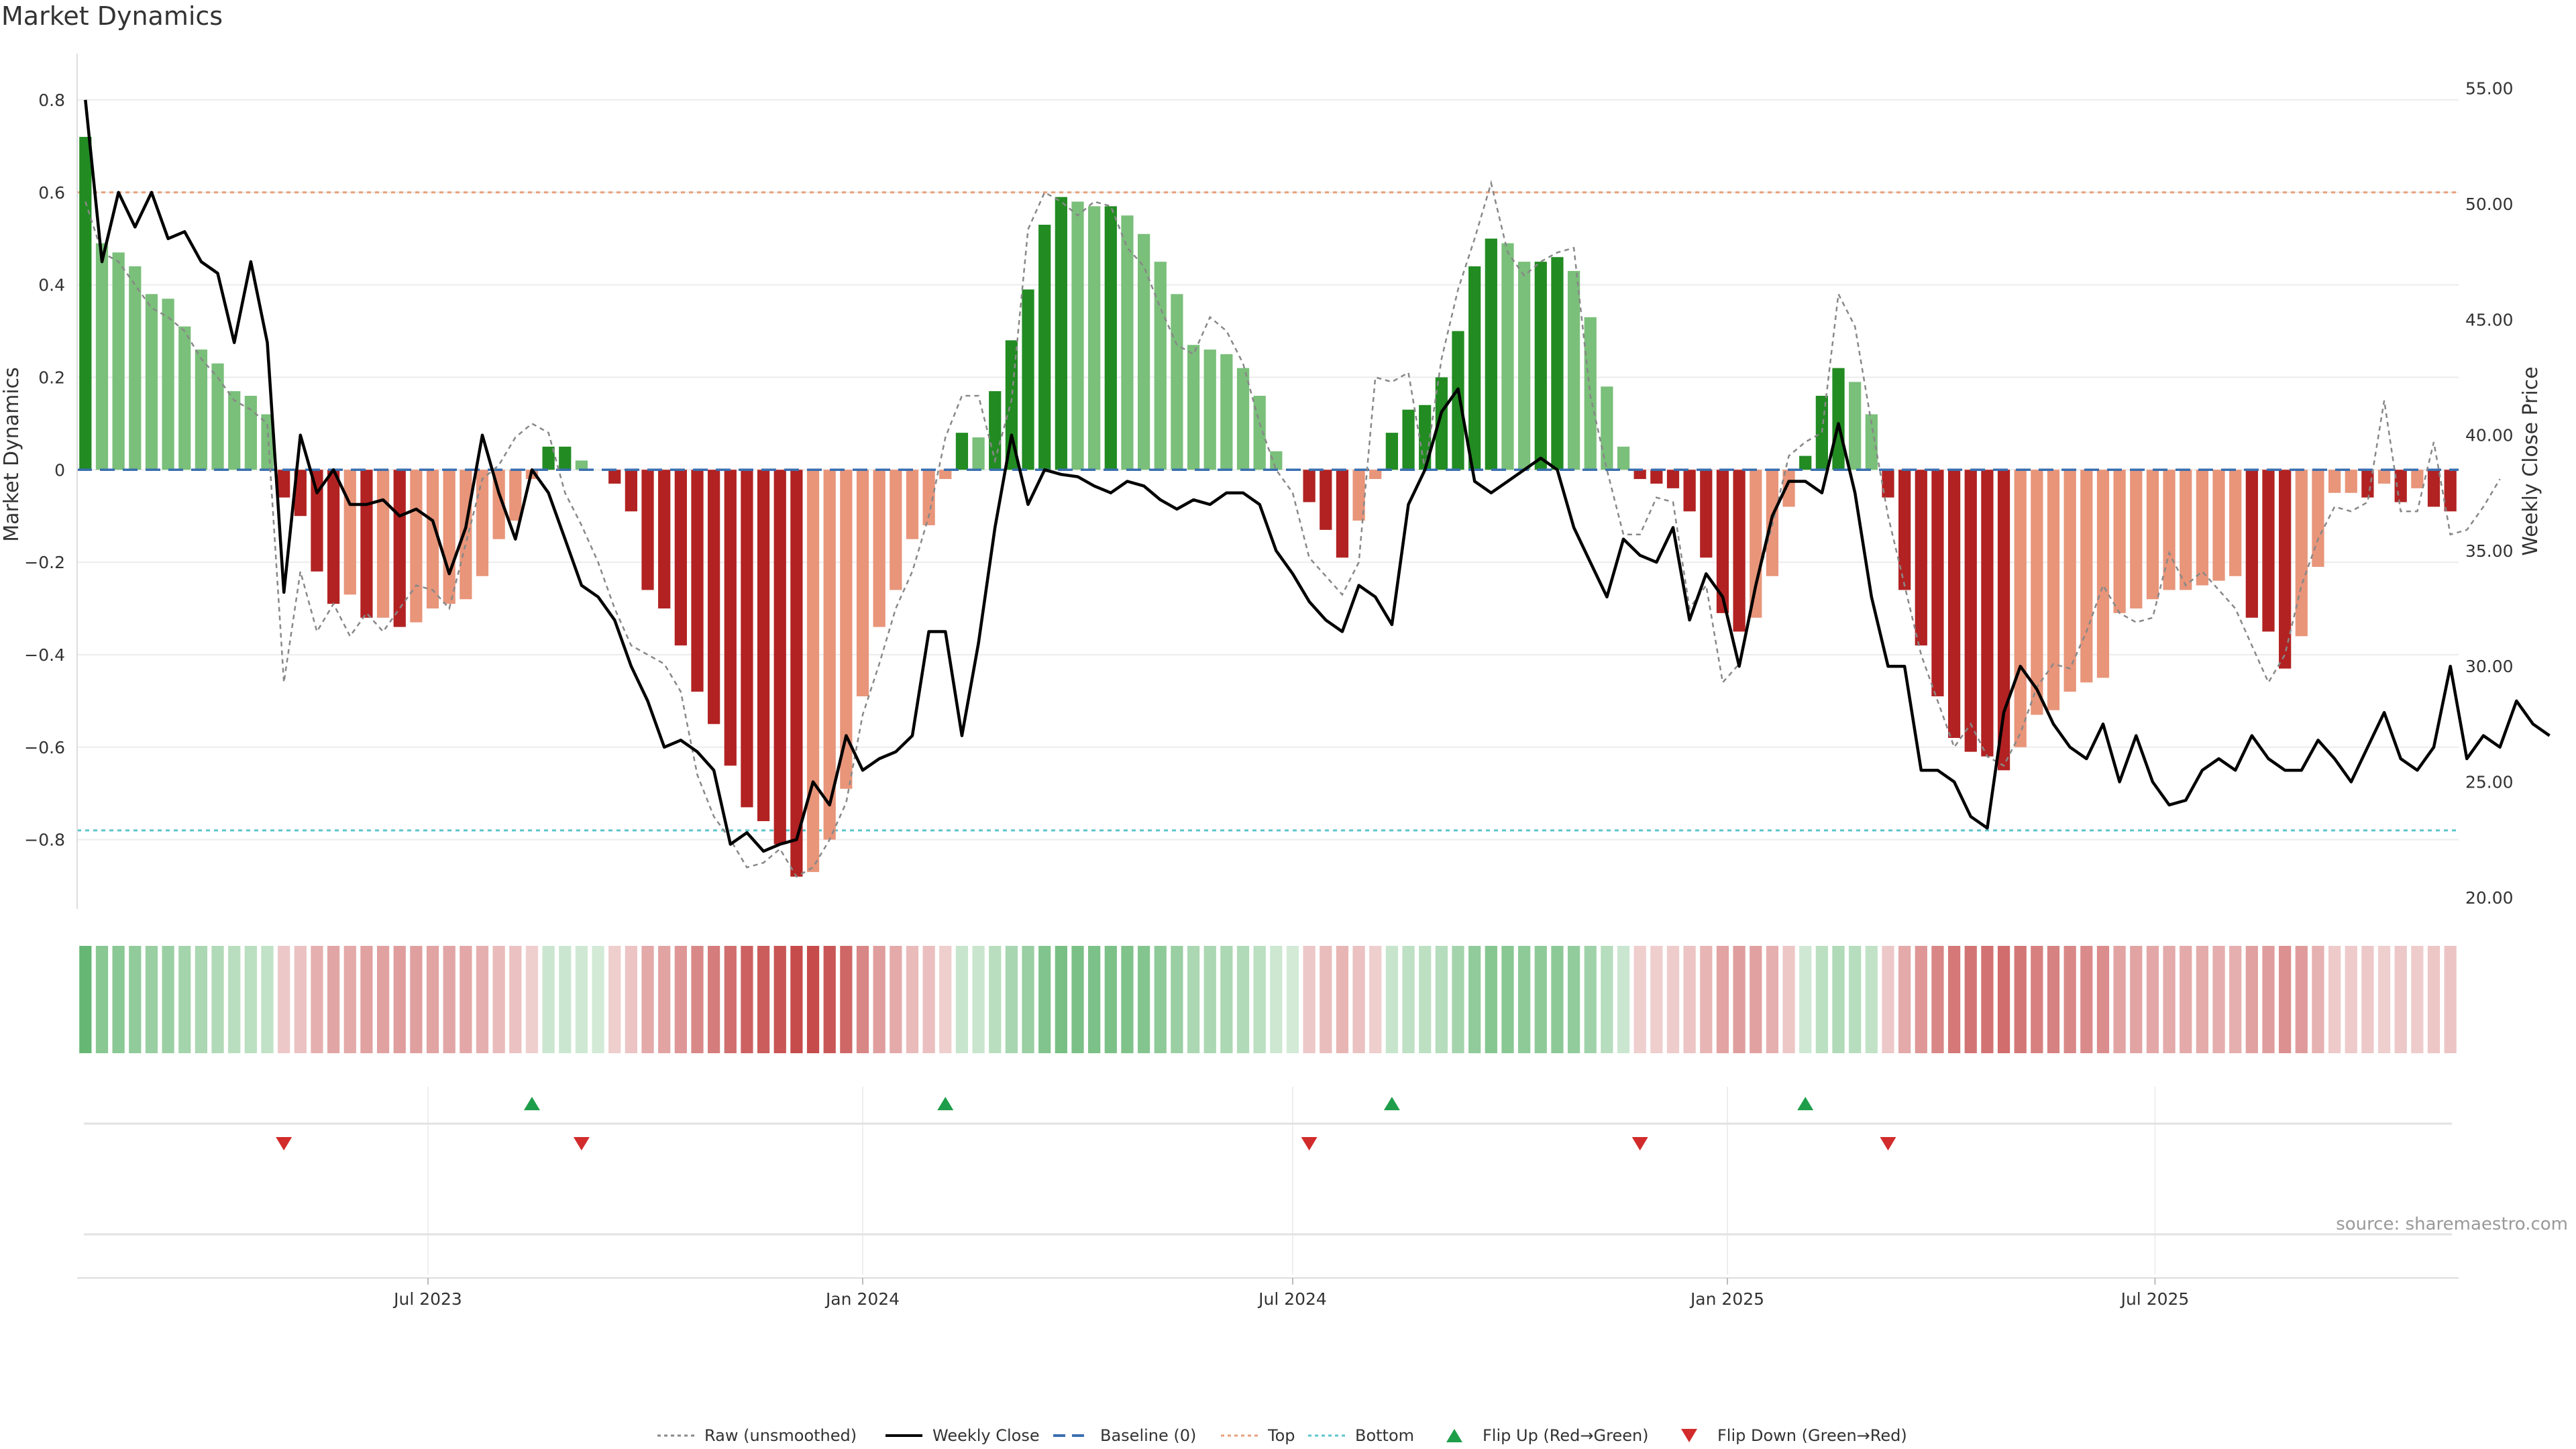 The width and height of the screenshot is (2576, 1449). What do you see at coordinates (44, 840) in the screenshot?
I see `y-left-tick-label: −0.8` at bounding box center [44, 840].